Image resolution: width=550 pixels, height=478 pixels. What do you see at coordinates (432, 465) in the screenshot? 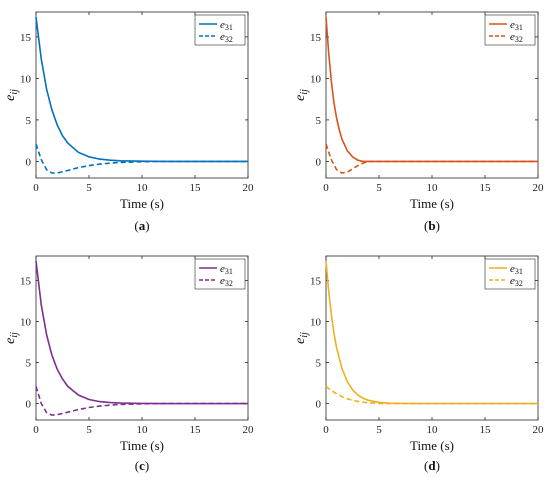
I see `panel-label: (d)` at bounding box center [432, 465].